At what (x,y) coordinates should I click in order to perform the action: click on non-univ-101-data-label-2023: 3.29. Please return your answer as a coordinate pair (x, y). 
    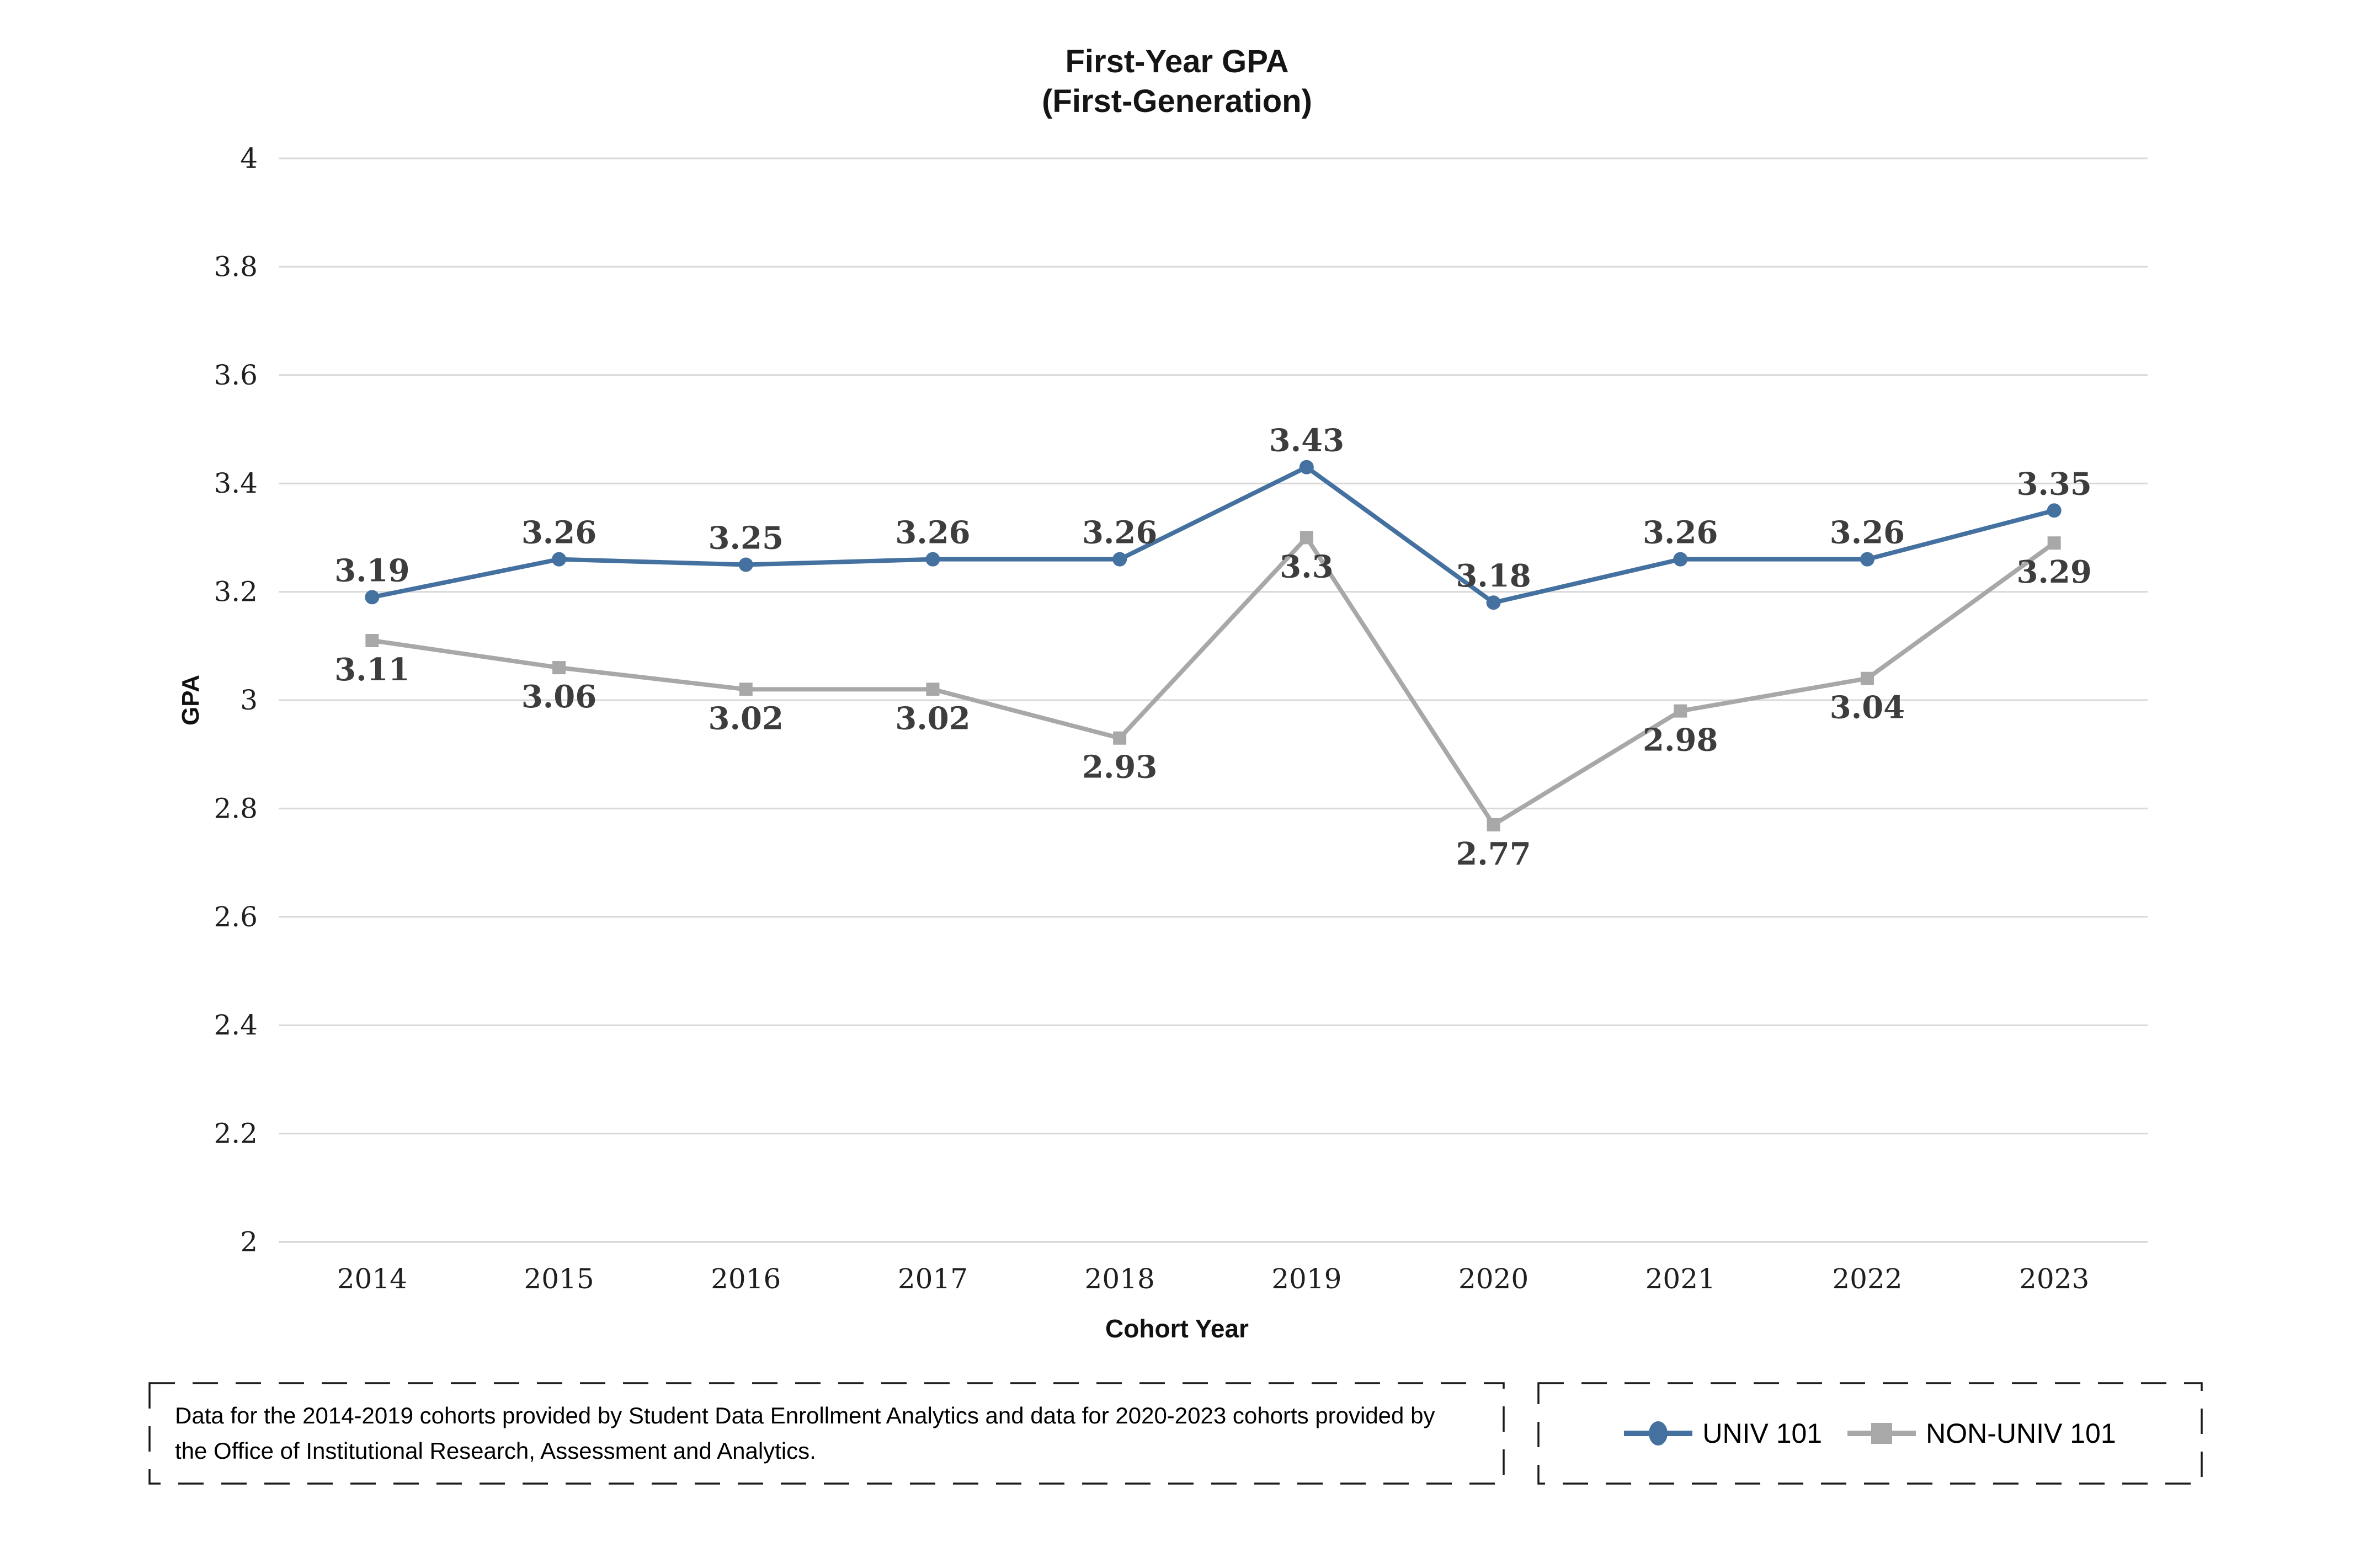
    Looking at the image, I should click on (2053, 572).